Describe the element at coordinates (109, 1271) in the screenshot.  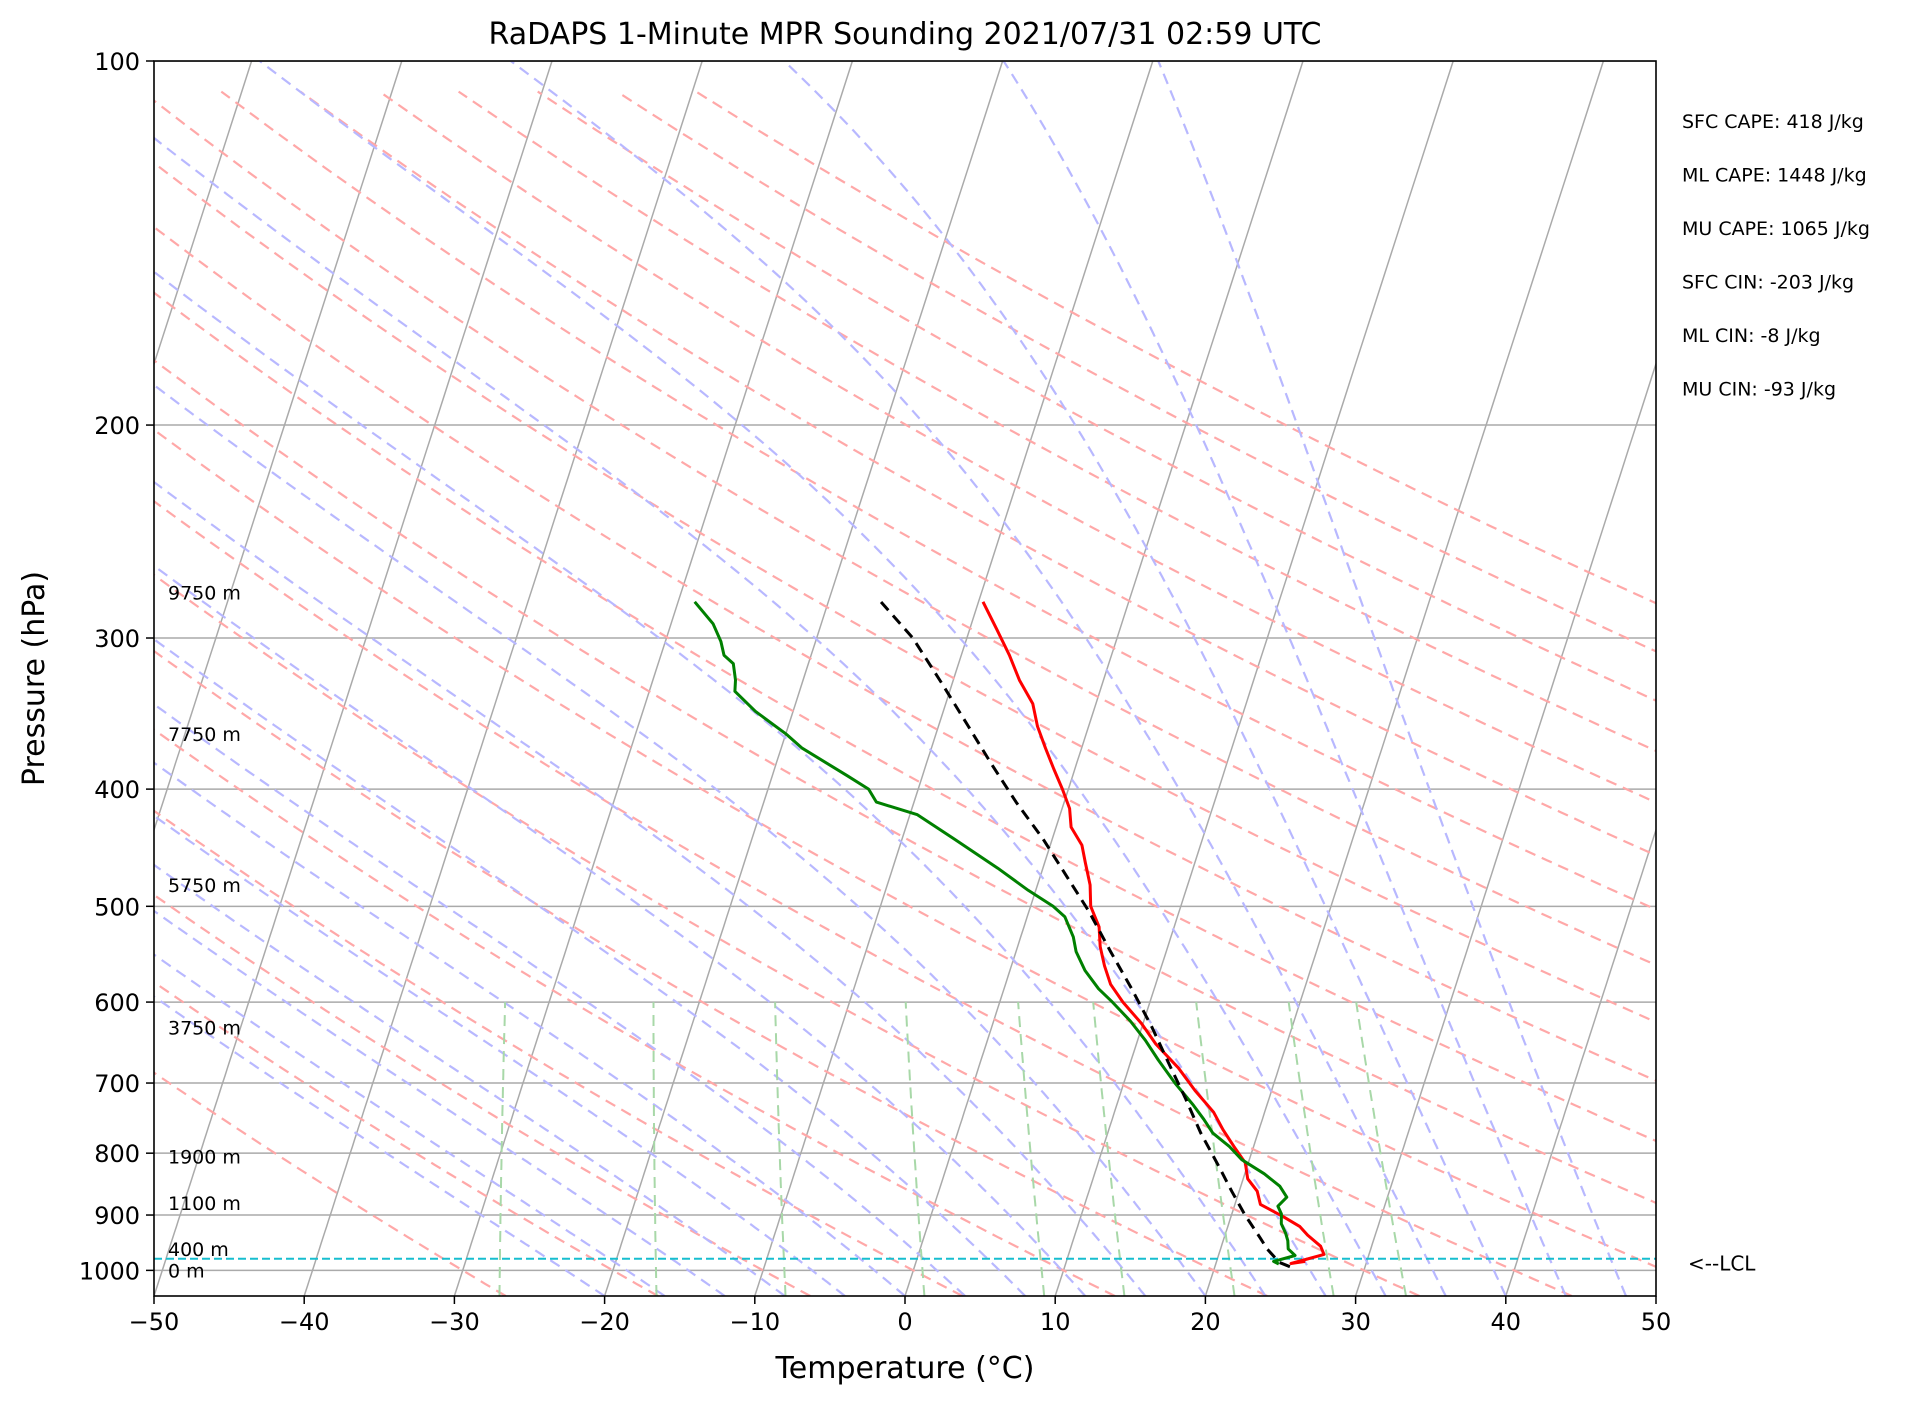
I see `y-tick-label: 1000` at that location.